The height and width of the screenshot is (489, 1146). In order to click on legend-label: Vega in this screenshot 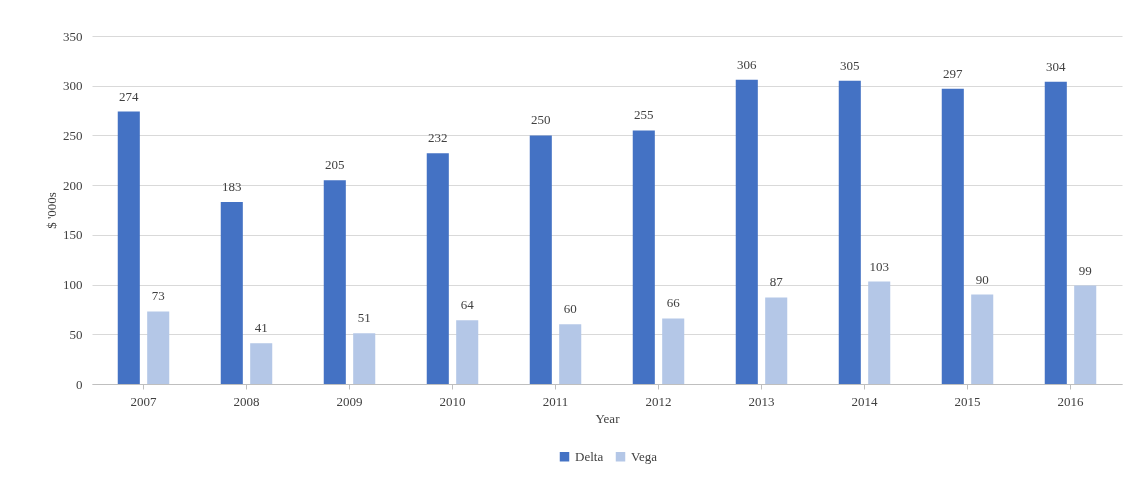, I will do `click(644, 456)`.